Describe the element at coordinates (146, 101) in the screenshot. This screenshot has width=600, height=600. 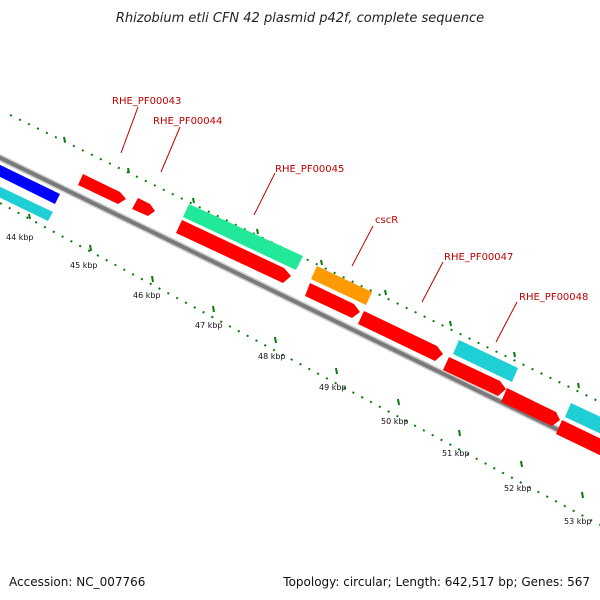
I see `gene-label-rhe-pf00043: RHE_PF00043` at that location.